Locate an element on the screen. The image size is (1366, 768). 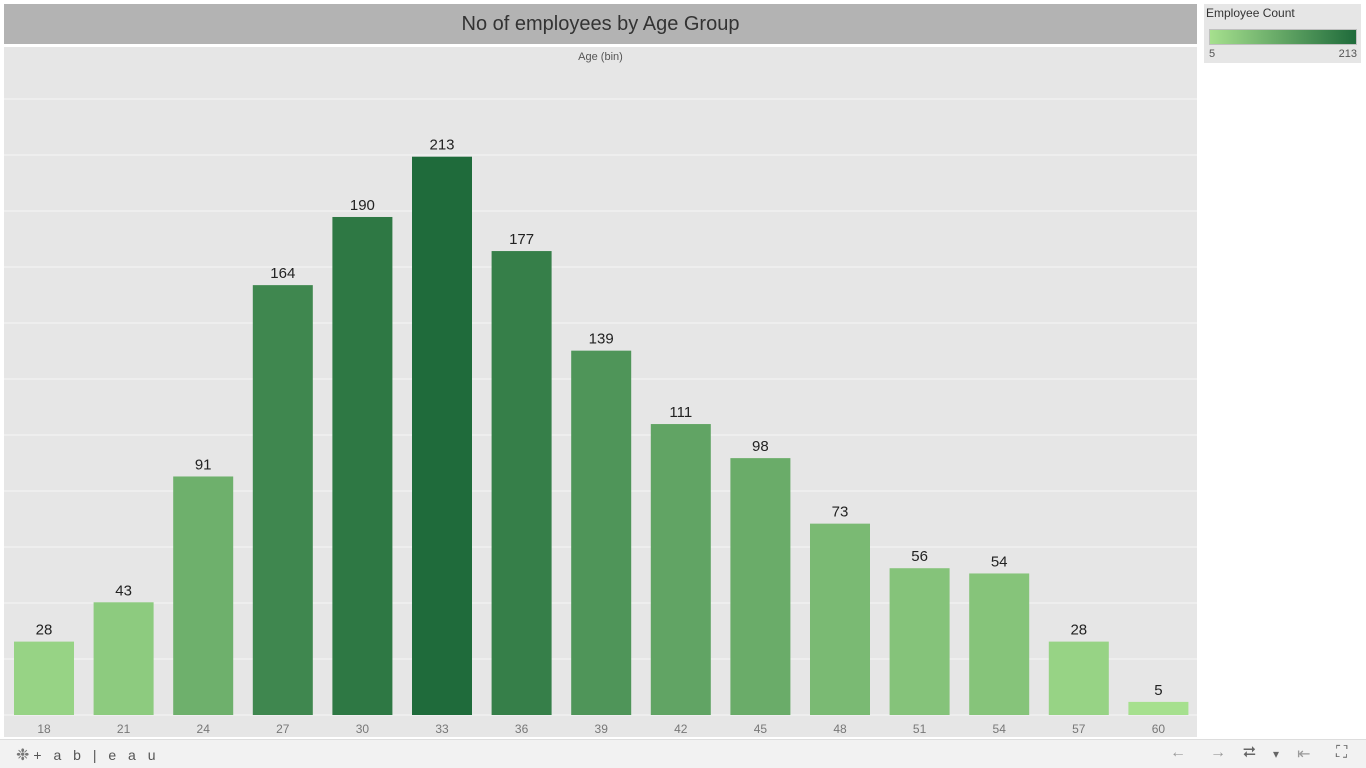
forward-arrow-icon: → is located at coordinates (1218, 752).